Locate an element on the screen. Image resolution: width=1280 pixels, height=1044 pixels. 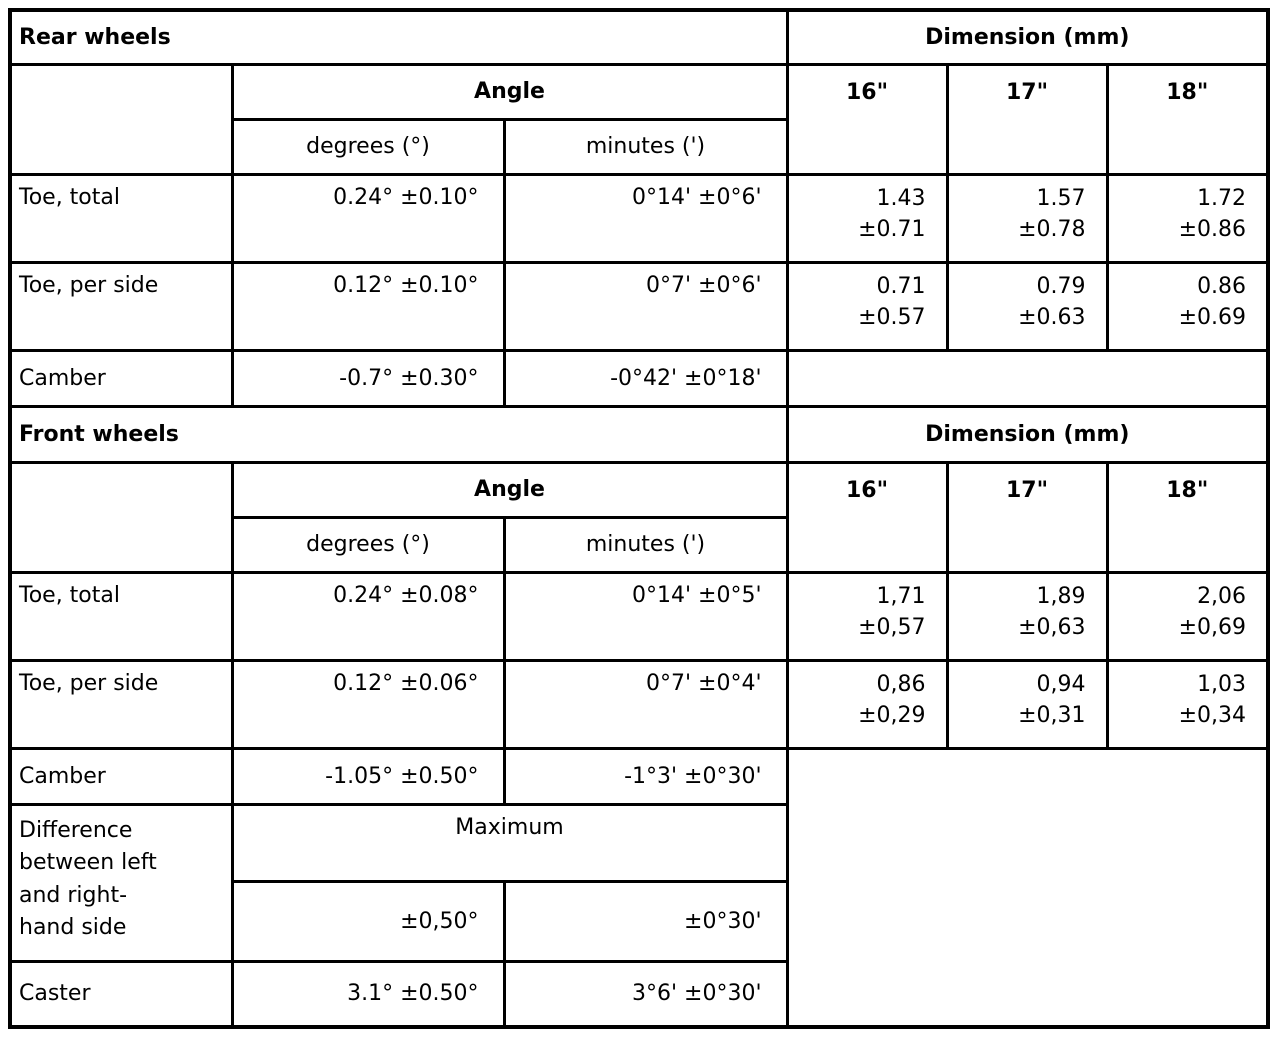
front-angle-header: Angle is located at coordinates (509, 489).